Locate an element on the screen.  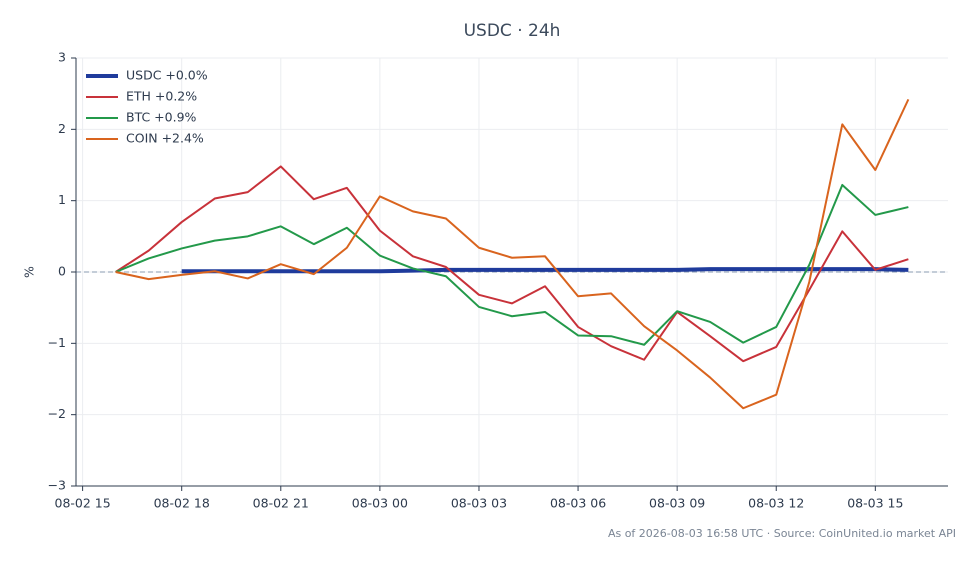
x-tick-label: 08-03 15 is located at coordinates (875, 503).